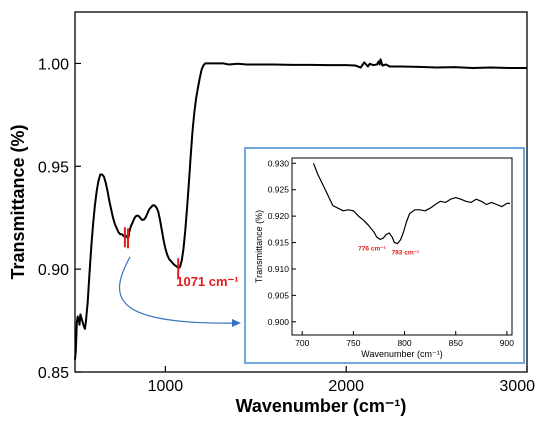  Describe the element at coordinates (53, 373) in the screenshot. I see `y-tick-label: 0.85` at that location.